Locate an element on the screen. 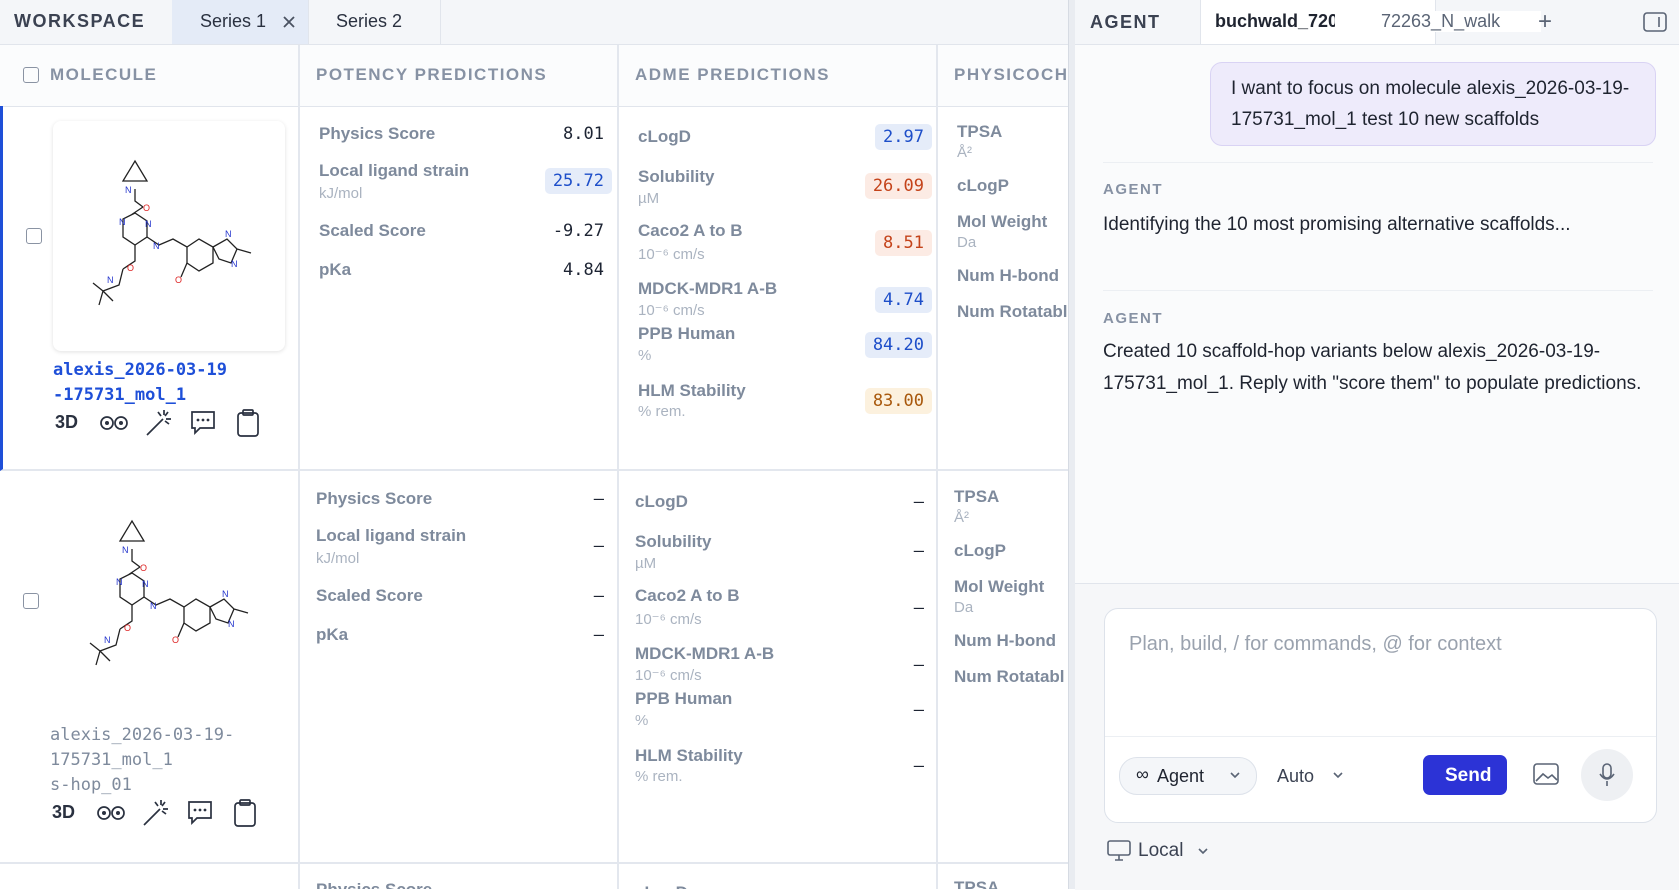  send-label: Send is located at coordinates (1468, 775).